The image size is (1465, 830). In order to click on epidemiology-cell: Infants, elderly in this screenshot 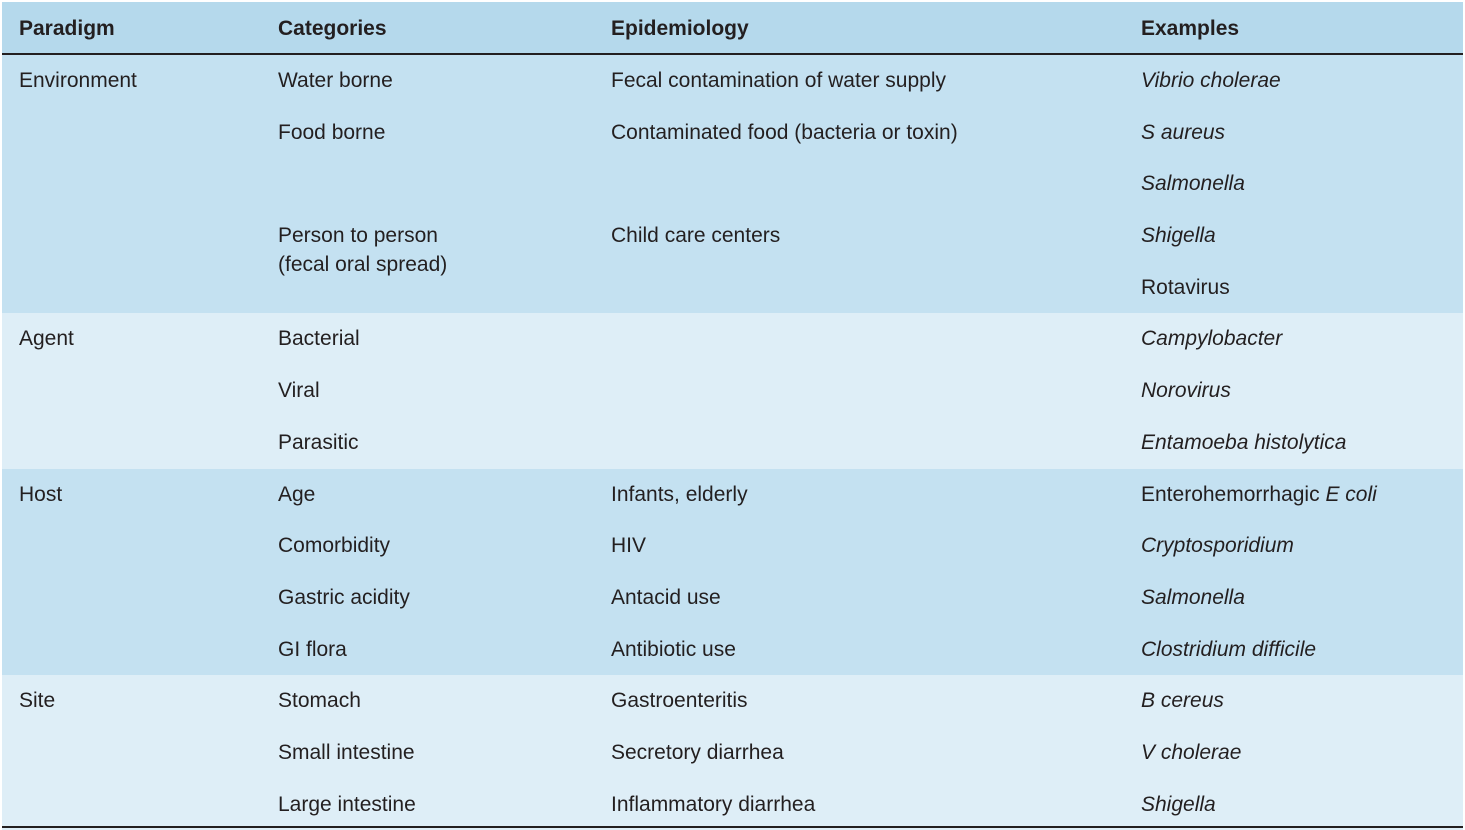, I will do `click(679, 494)`.